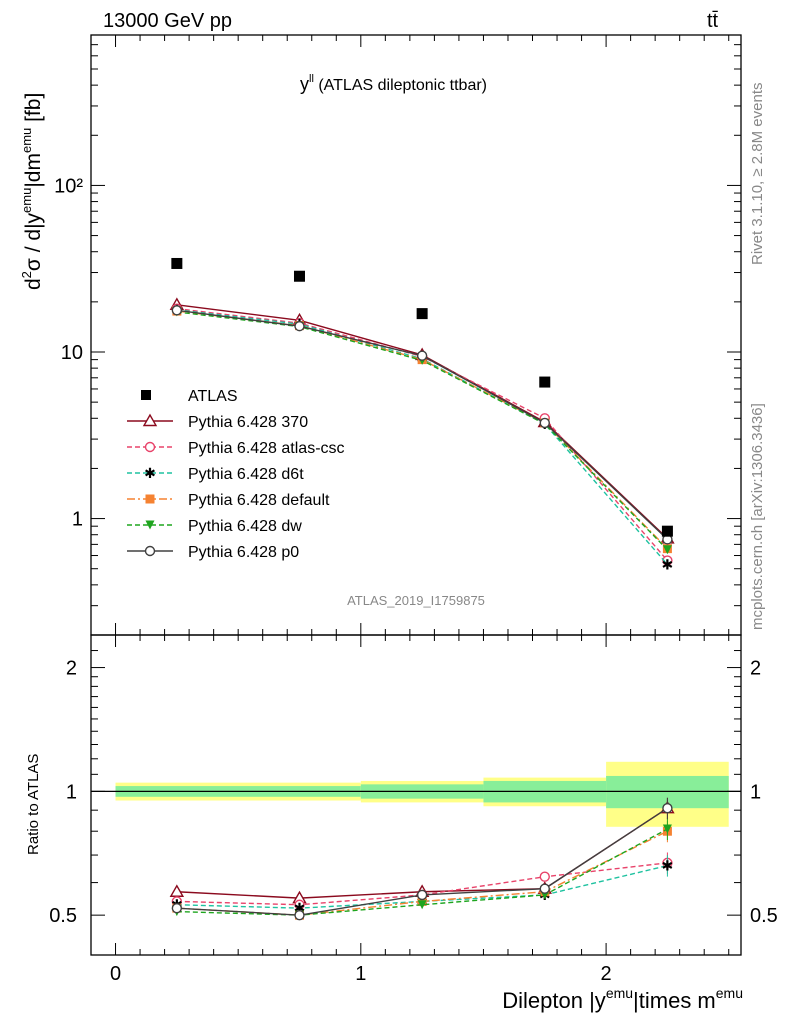 The height and width of the screenshot is (1024, 786). I want to click on y-tick-label: 1, so click(77, 520).